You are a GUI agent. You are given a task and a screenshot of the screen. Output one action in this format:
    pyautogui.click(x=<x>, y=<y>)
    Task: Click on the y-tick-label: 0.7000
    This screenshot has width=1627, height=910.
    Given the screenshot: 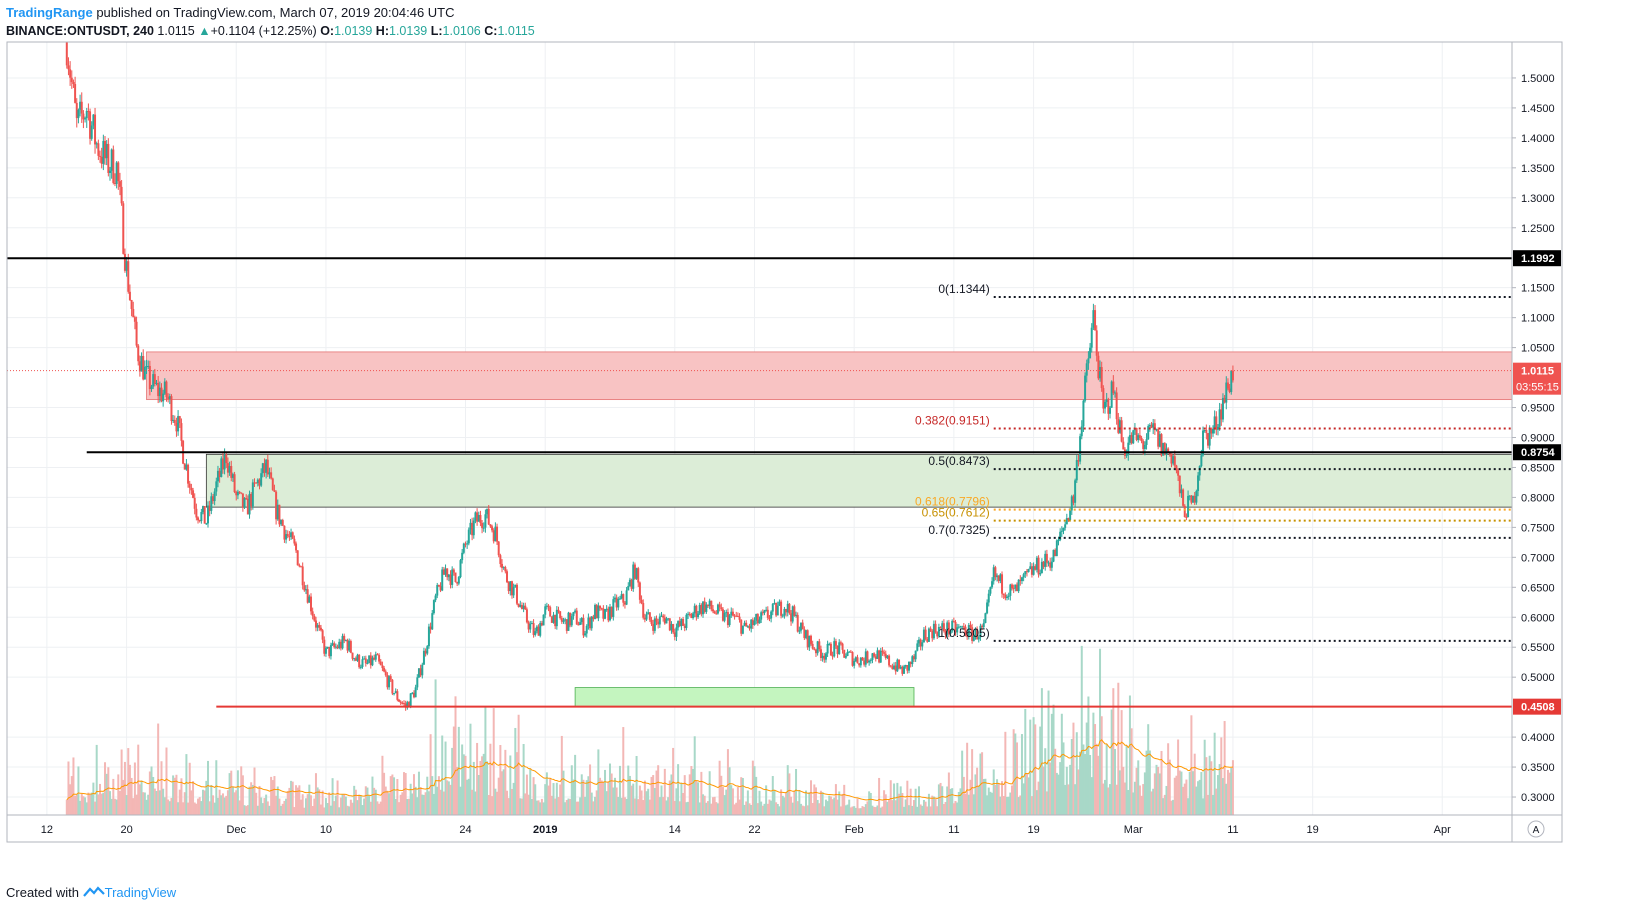 What is the action you would take?
    pyautogui.click(x=1538, y=558)
    